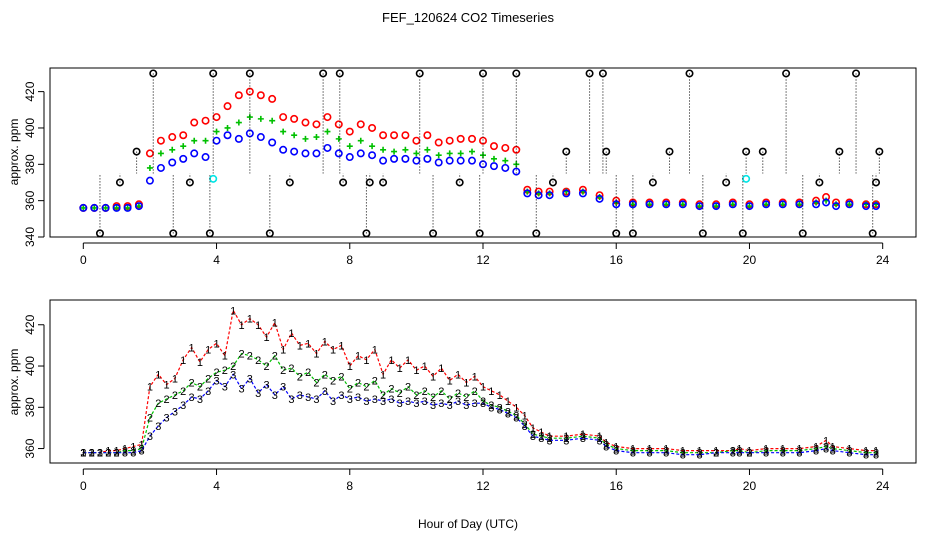 This screenshot has width=936, height=540. I want to click on top-panel-y-axis: 340 360 380 400 420, so click(34, 164).